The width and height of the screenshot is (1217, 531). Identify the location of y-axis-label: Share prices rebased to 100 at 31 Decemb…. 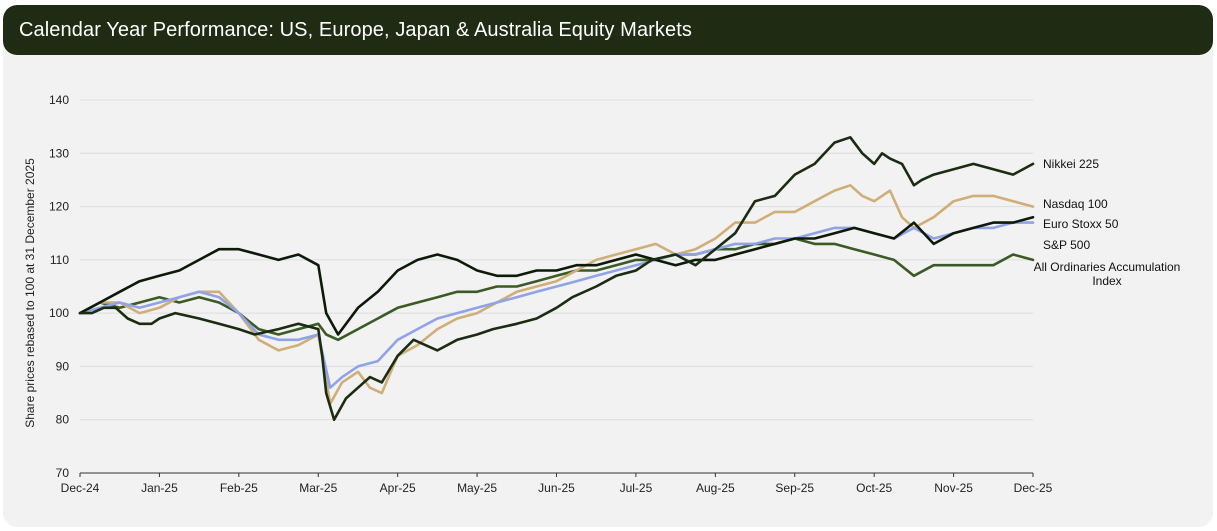
(30, 293).